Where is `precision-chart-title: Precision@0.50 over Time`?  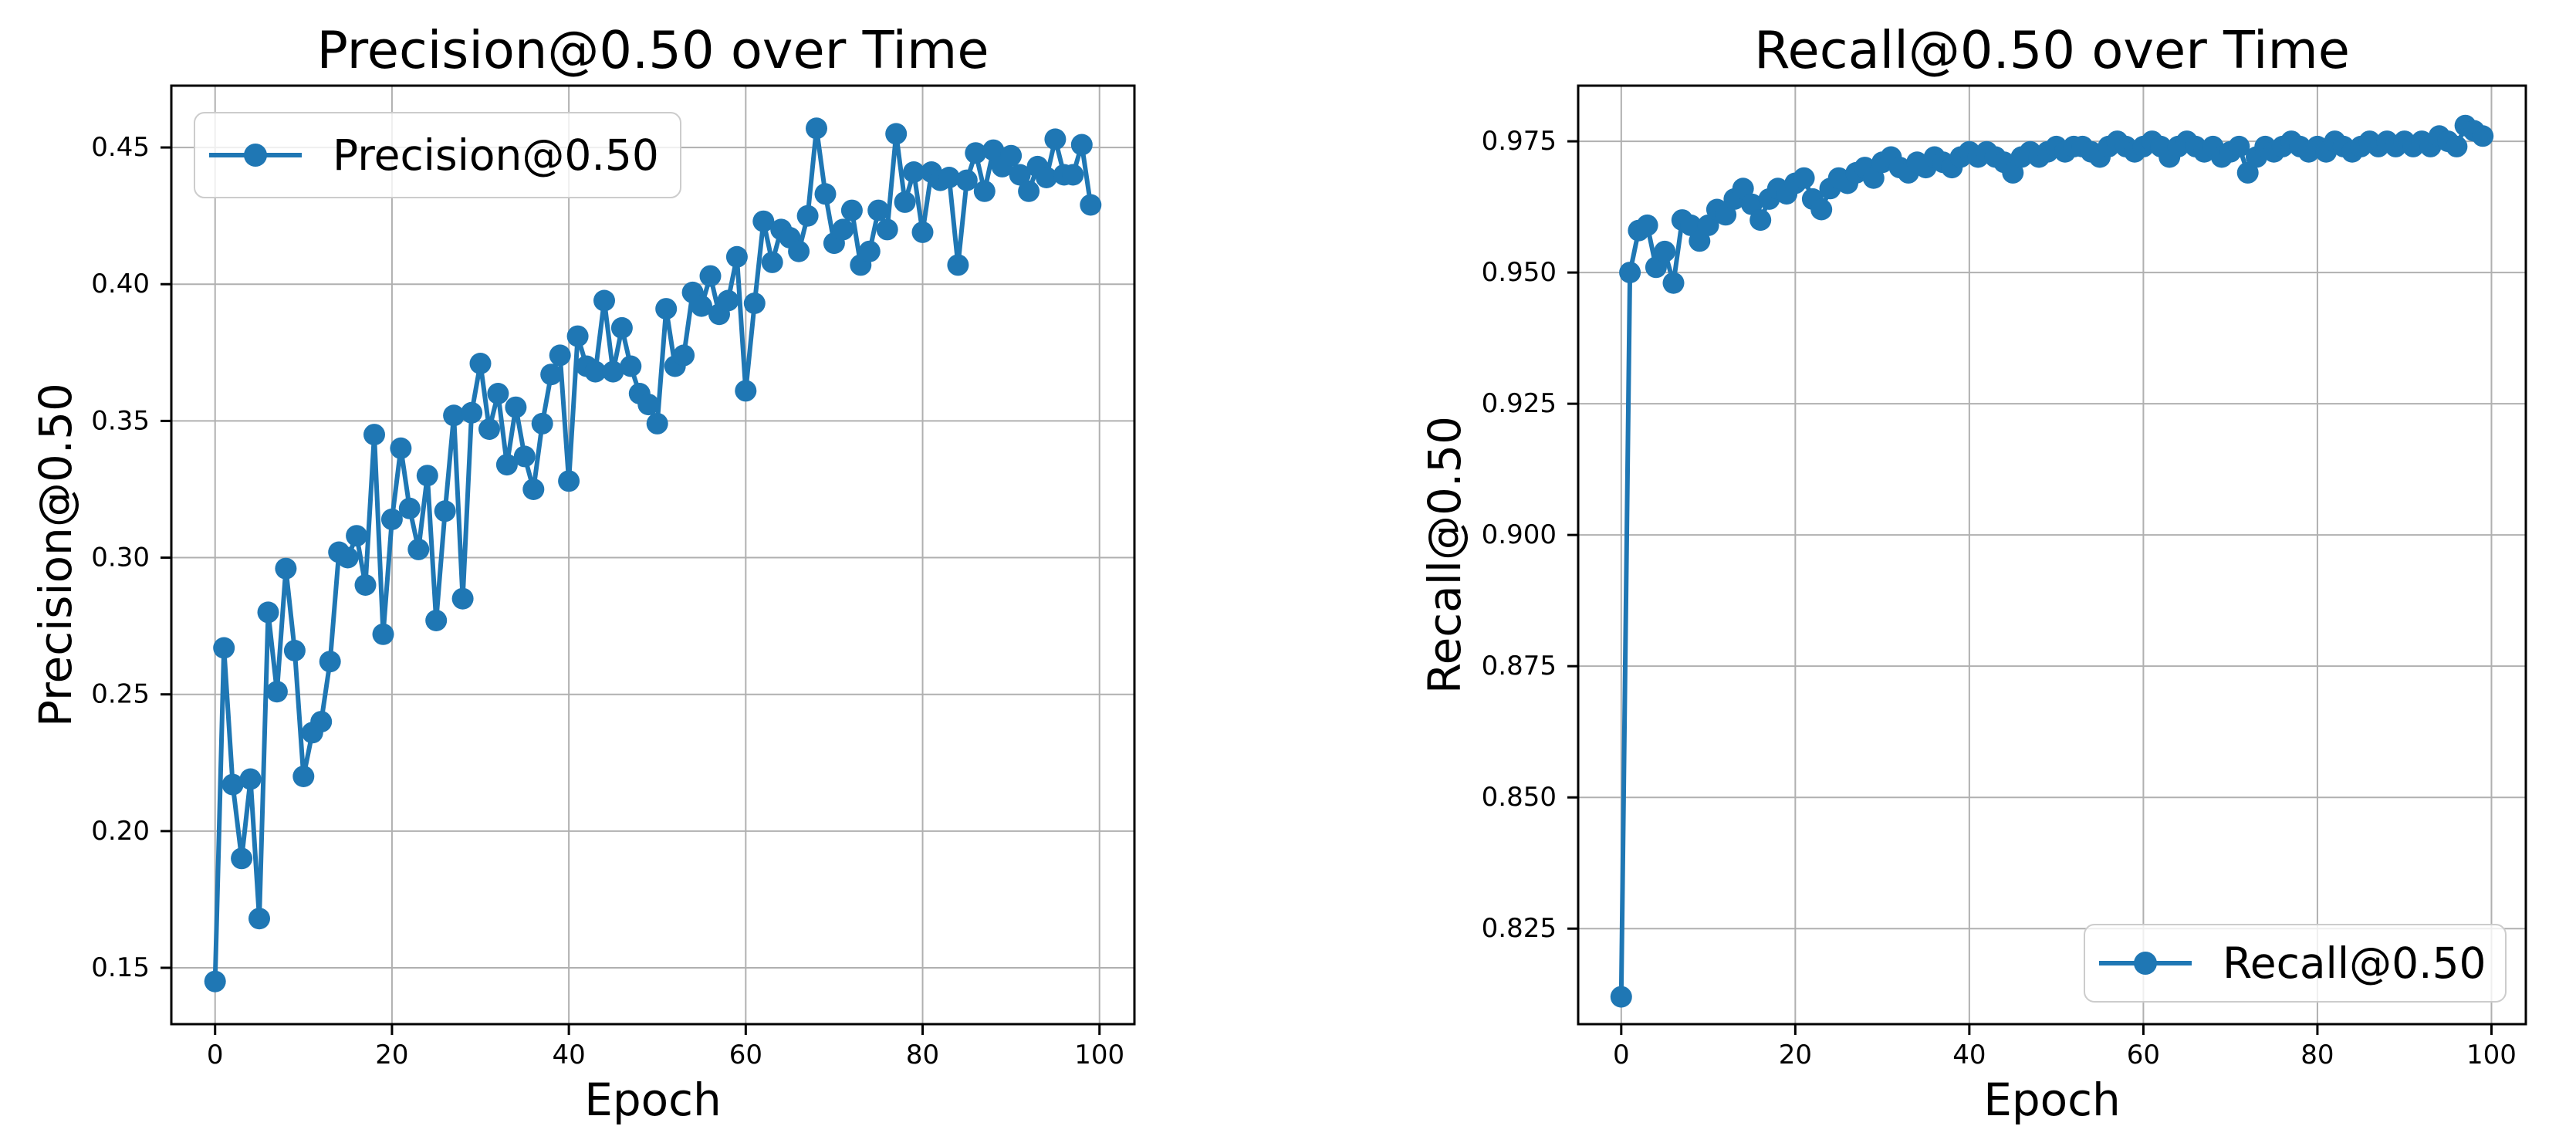
precision-chart-title: Precision@0.50 over Time is located at coordinates (652, 50).